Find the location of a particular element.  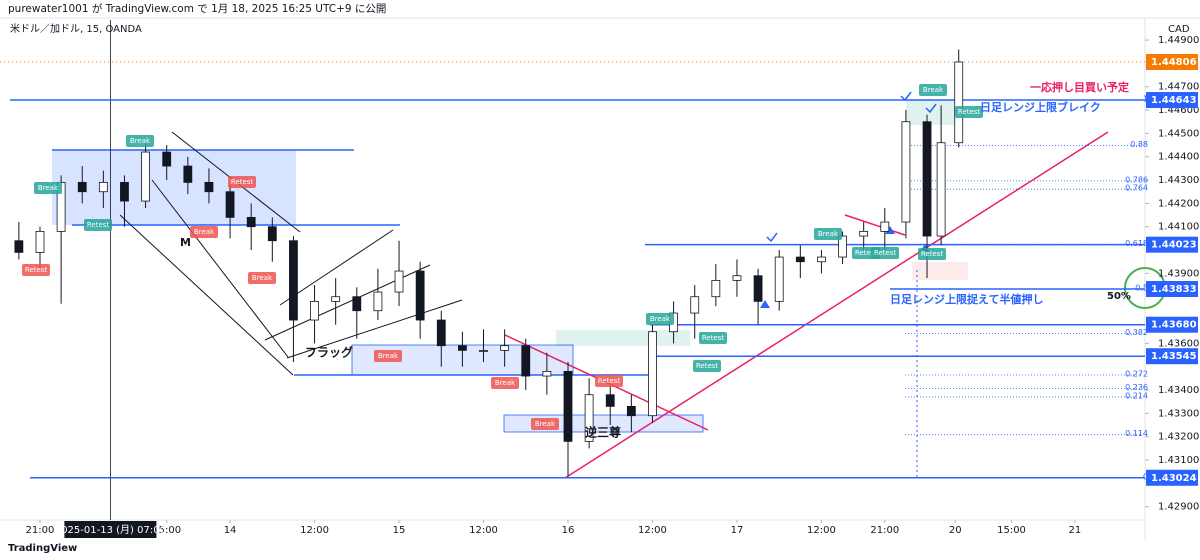

brand: TradingView is located at coordinates (42, 548).